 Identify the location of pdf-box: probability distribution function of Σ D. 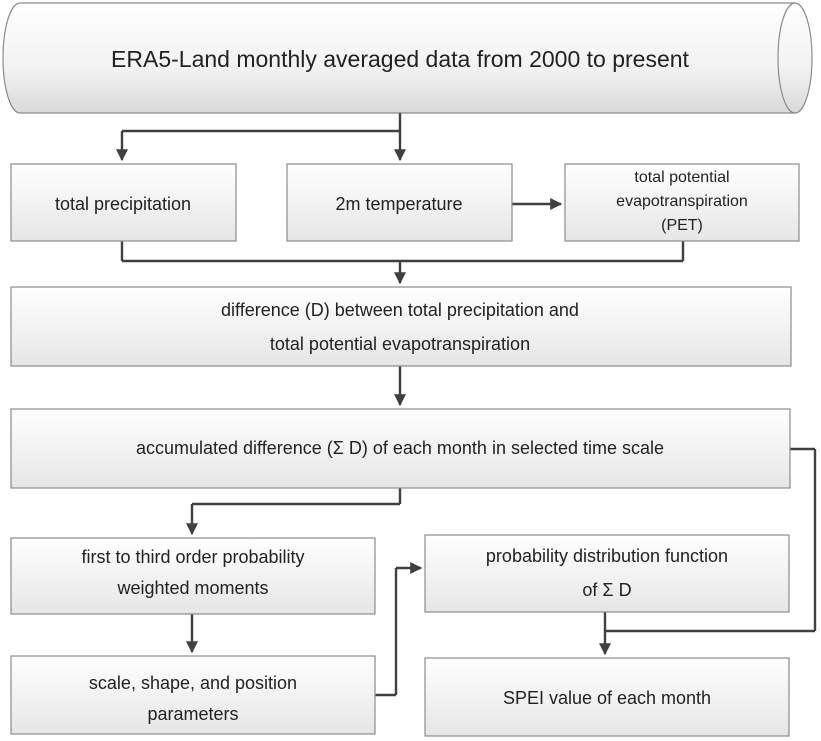
(607, 573).